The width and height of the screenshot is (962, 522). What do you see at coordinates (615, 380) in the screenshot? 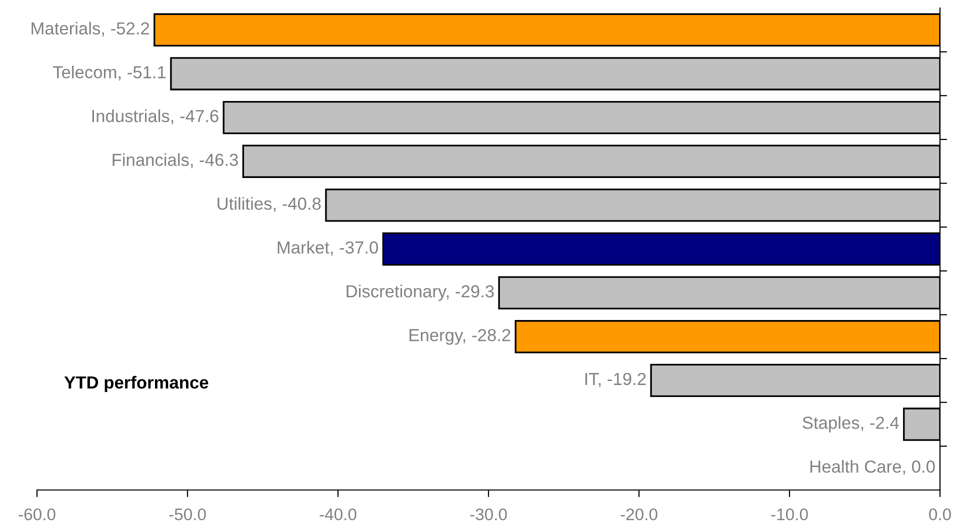
I see `y-tick-label: IT, -19.2` at bounding box center [615, 380].